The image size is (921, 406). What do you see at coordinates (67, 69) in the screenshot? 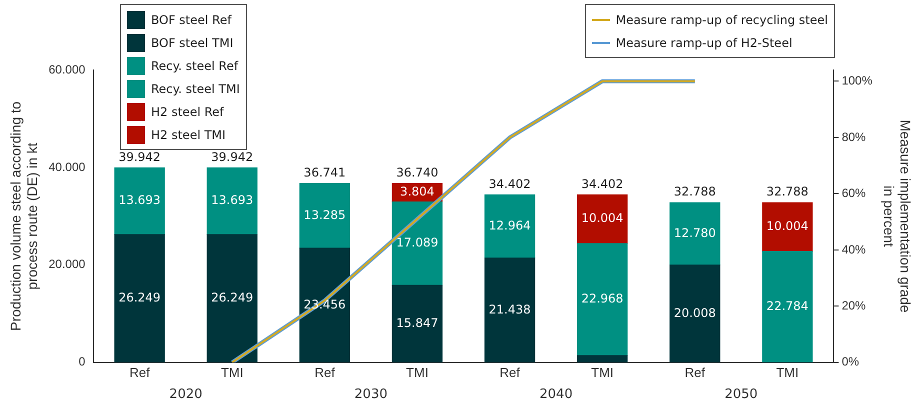
I see `y-tick-label: 60.000` at bounding box center [67, 69].